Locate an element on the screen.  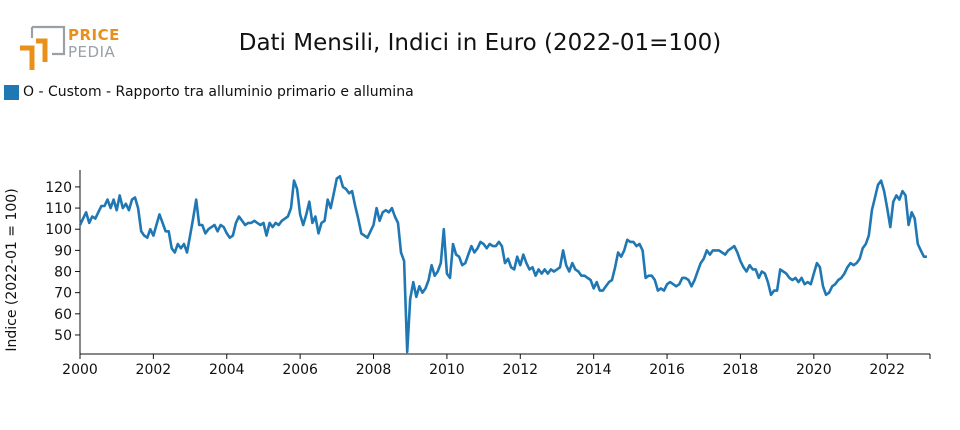
x-tick-label: 2018 is located at coordinates (741, 370).